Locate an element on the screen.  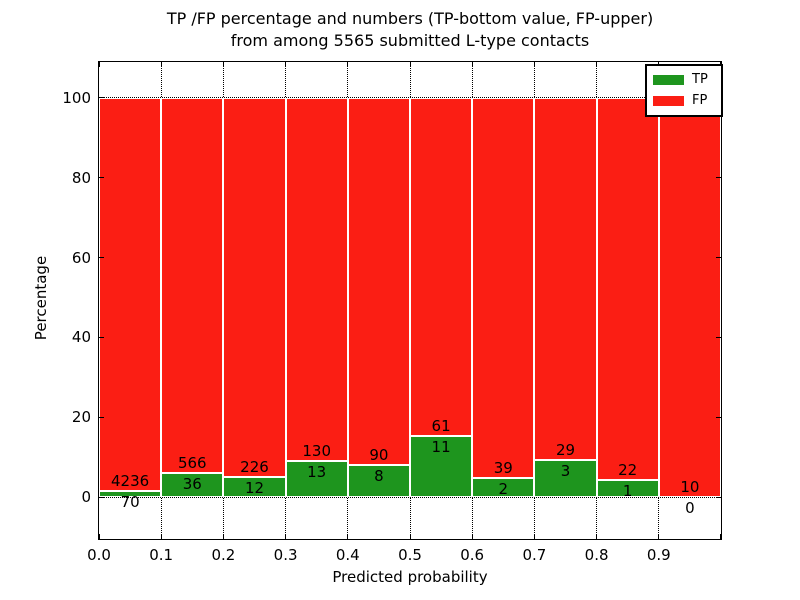
fp-count-label: 29 is located at coordinates (565, 449).